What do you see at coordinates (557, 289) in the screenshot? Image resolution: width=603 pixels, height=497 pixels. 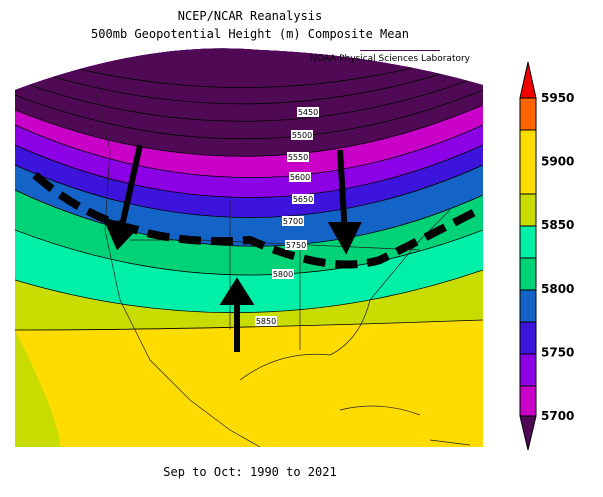 I see `colorbar-label: 5800` at bounding box center [557, 289].